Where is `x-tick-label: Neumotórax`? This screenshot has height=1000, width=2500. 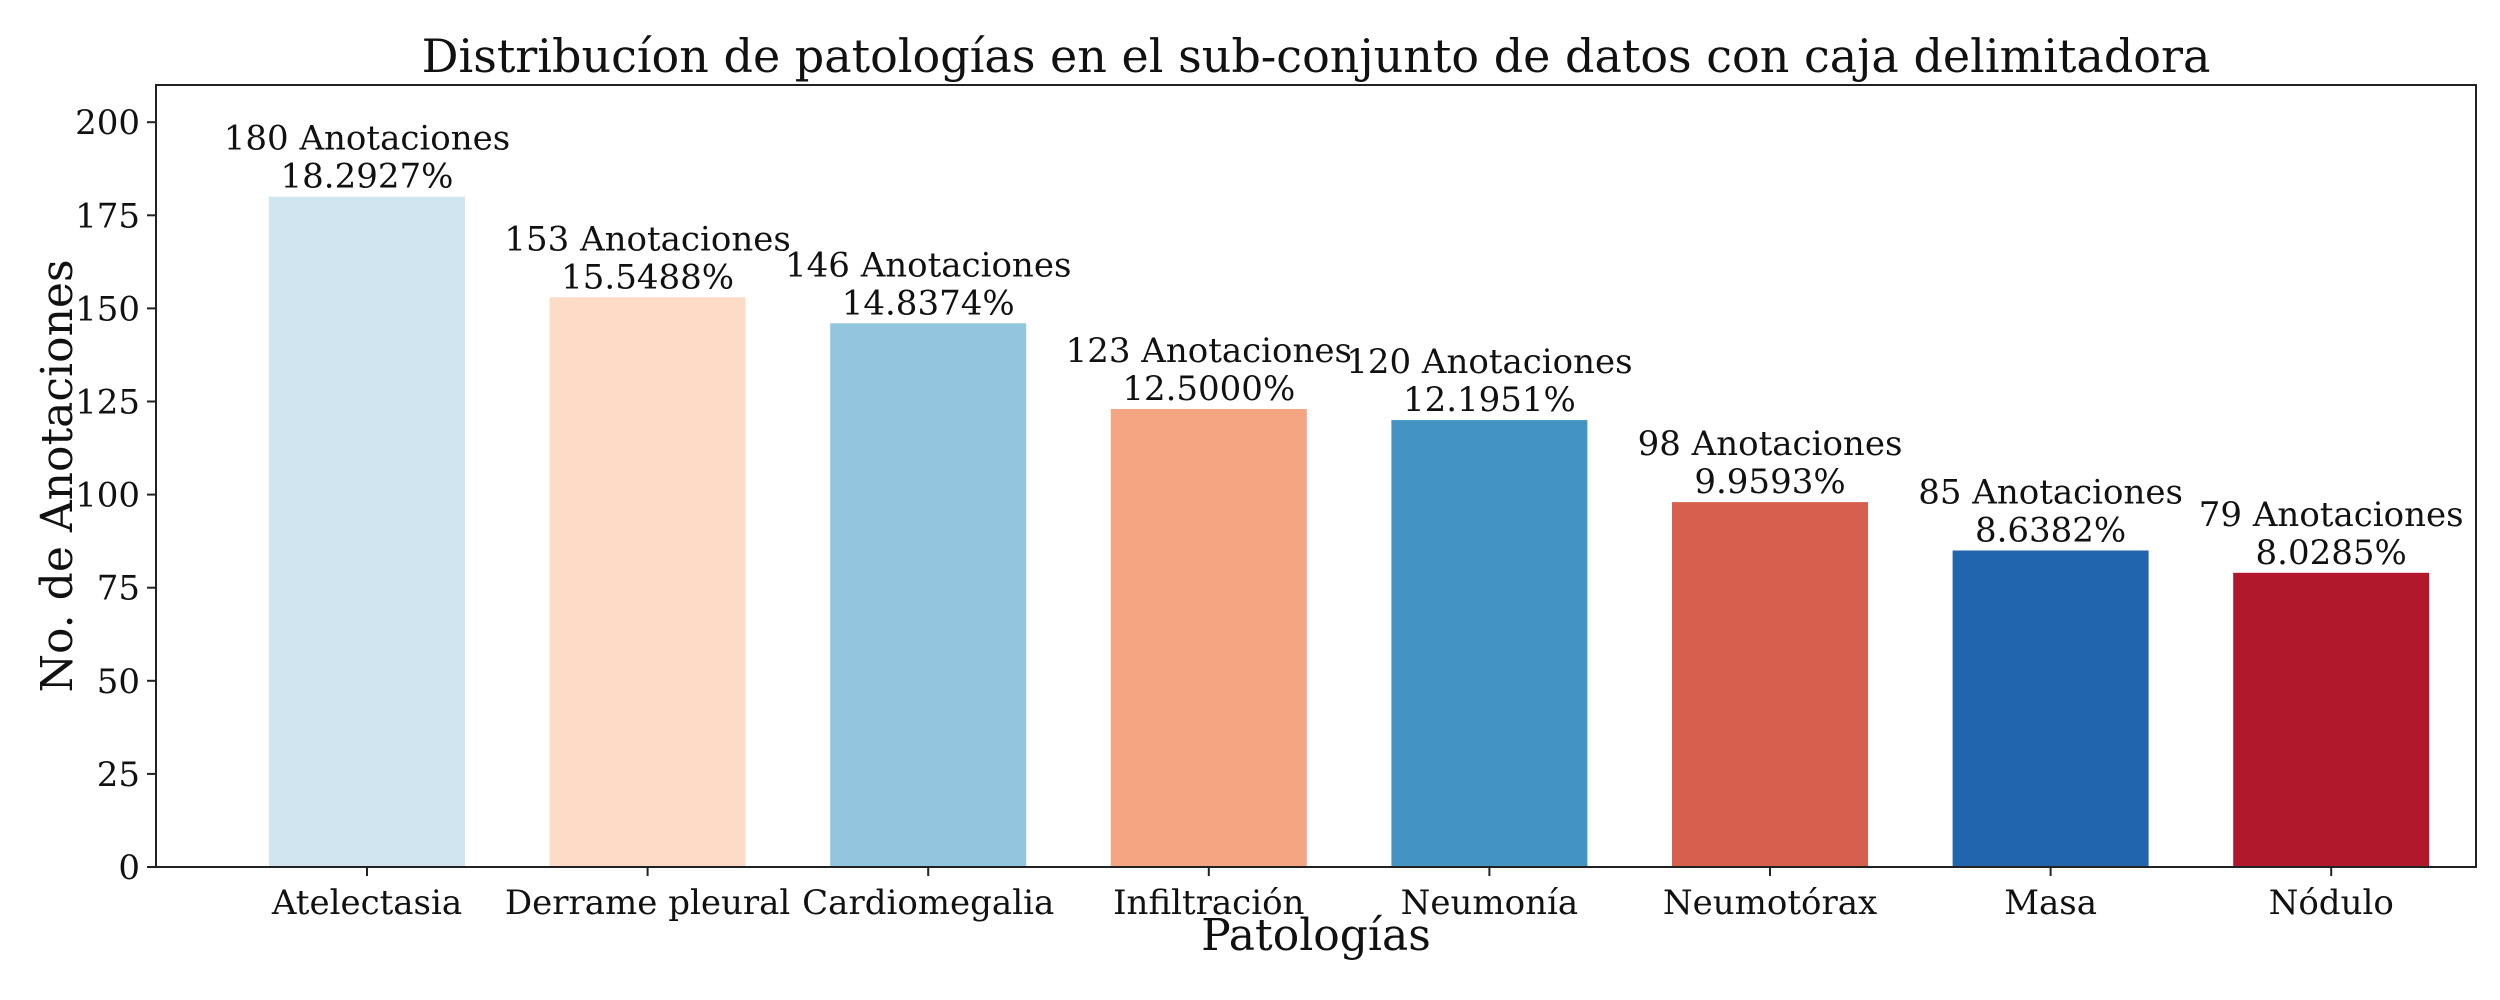
x-tick-label: Neumotórax is located at coordinates (1770, 903).